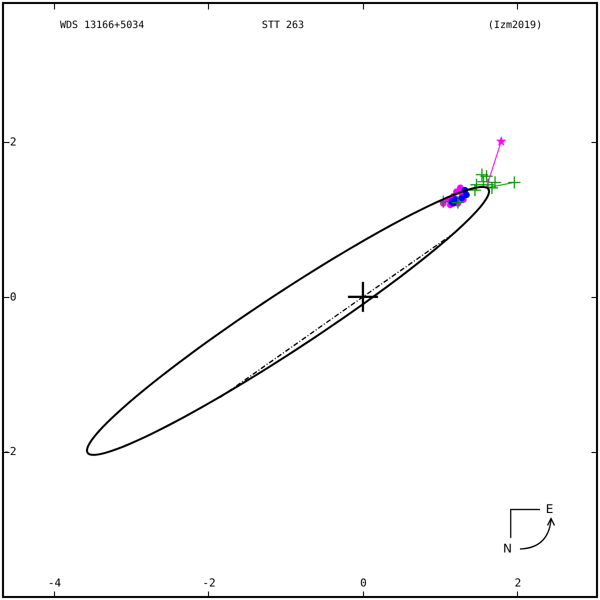 This screenshot has width=600, height=600. What do you see at coordinates (518, 583) in the screenshot?
I see `x-tick-label: 2` at bounding box center [518, 583].